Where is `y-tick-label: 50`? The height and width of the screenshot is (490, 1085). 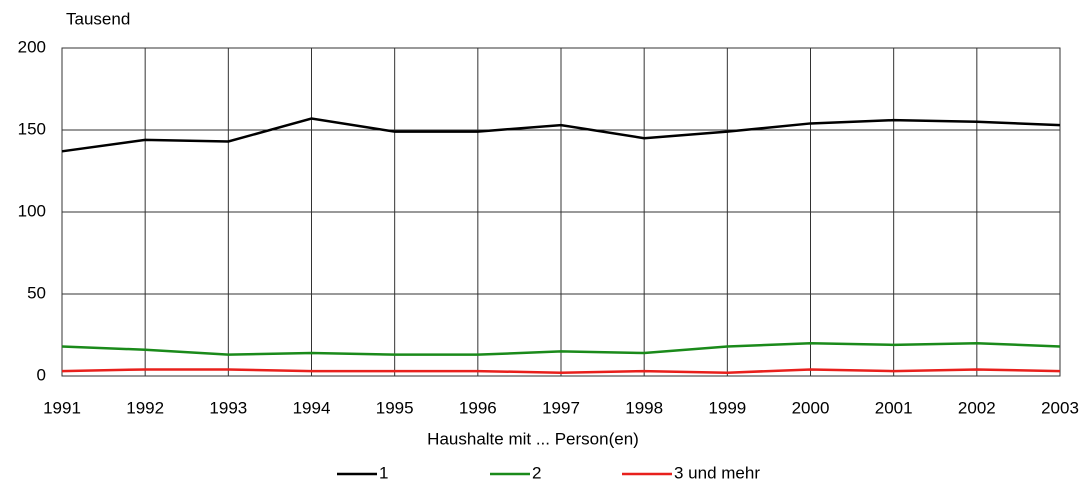
y-tick-label: 50 is located at coordinates (36, 292).